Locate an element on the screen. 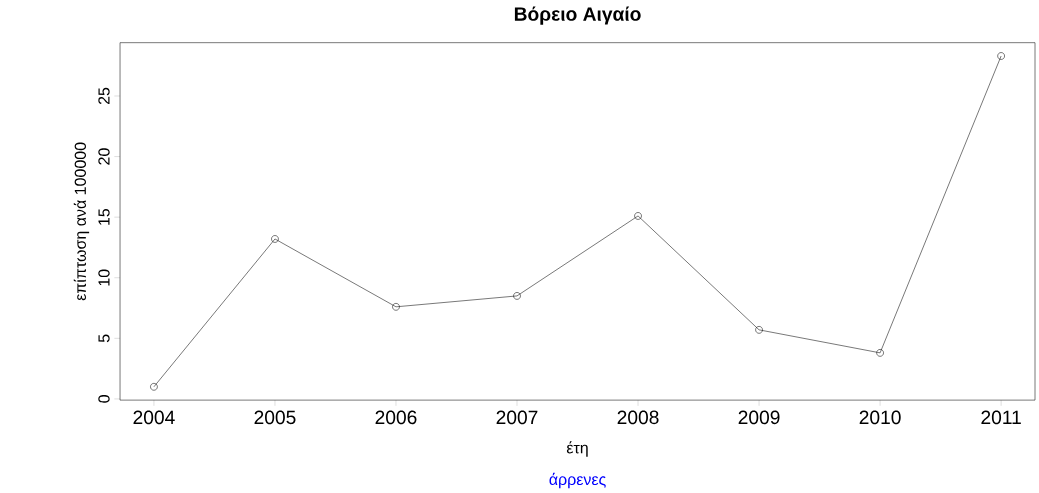 The width and height of the screenshot is (1039, 493). x-tick-label: 2005 is located at coordinates (275, 417).